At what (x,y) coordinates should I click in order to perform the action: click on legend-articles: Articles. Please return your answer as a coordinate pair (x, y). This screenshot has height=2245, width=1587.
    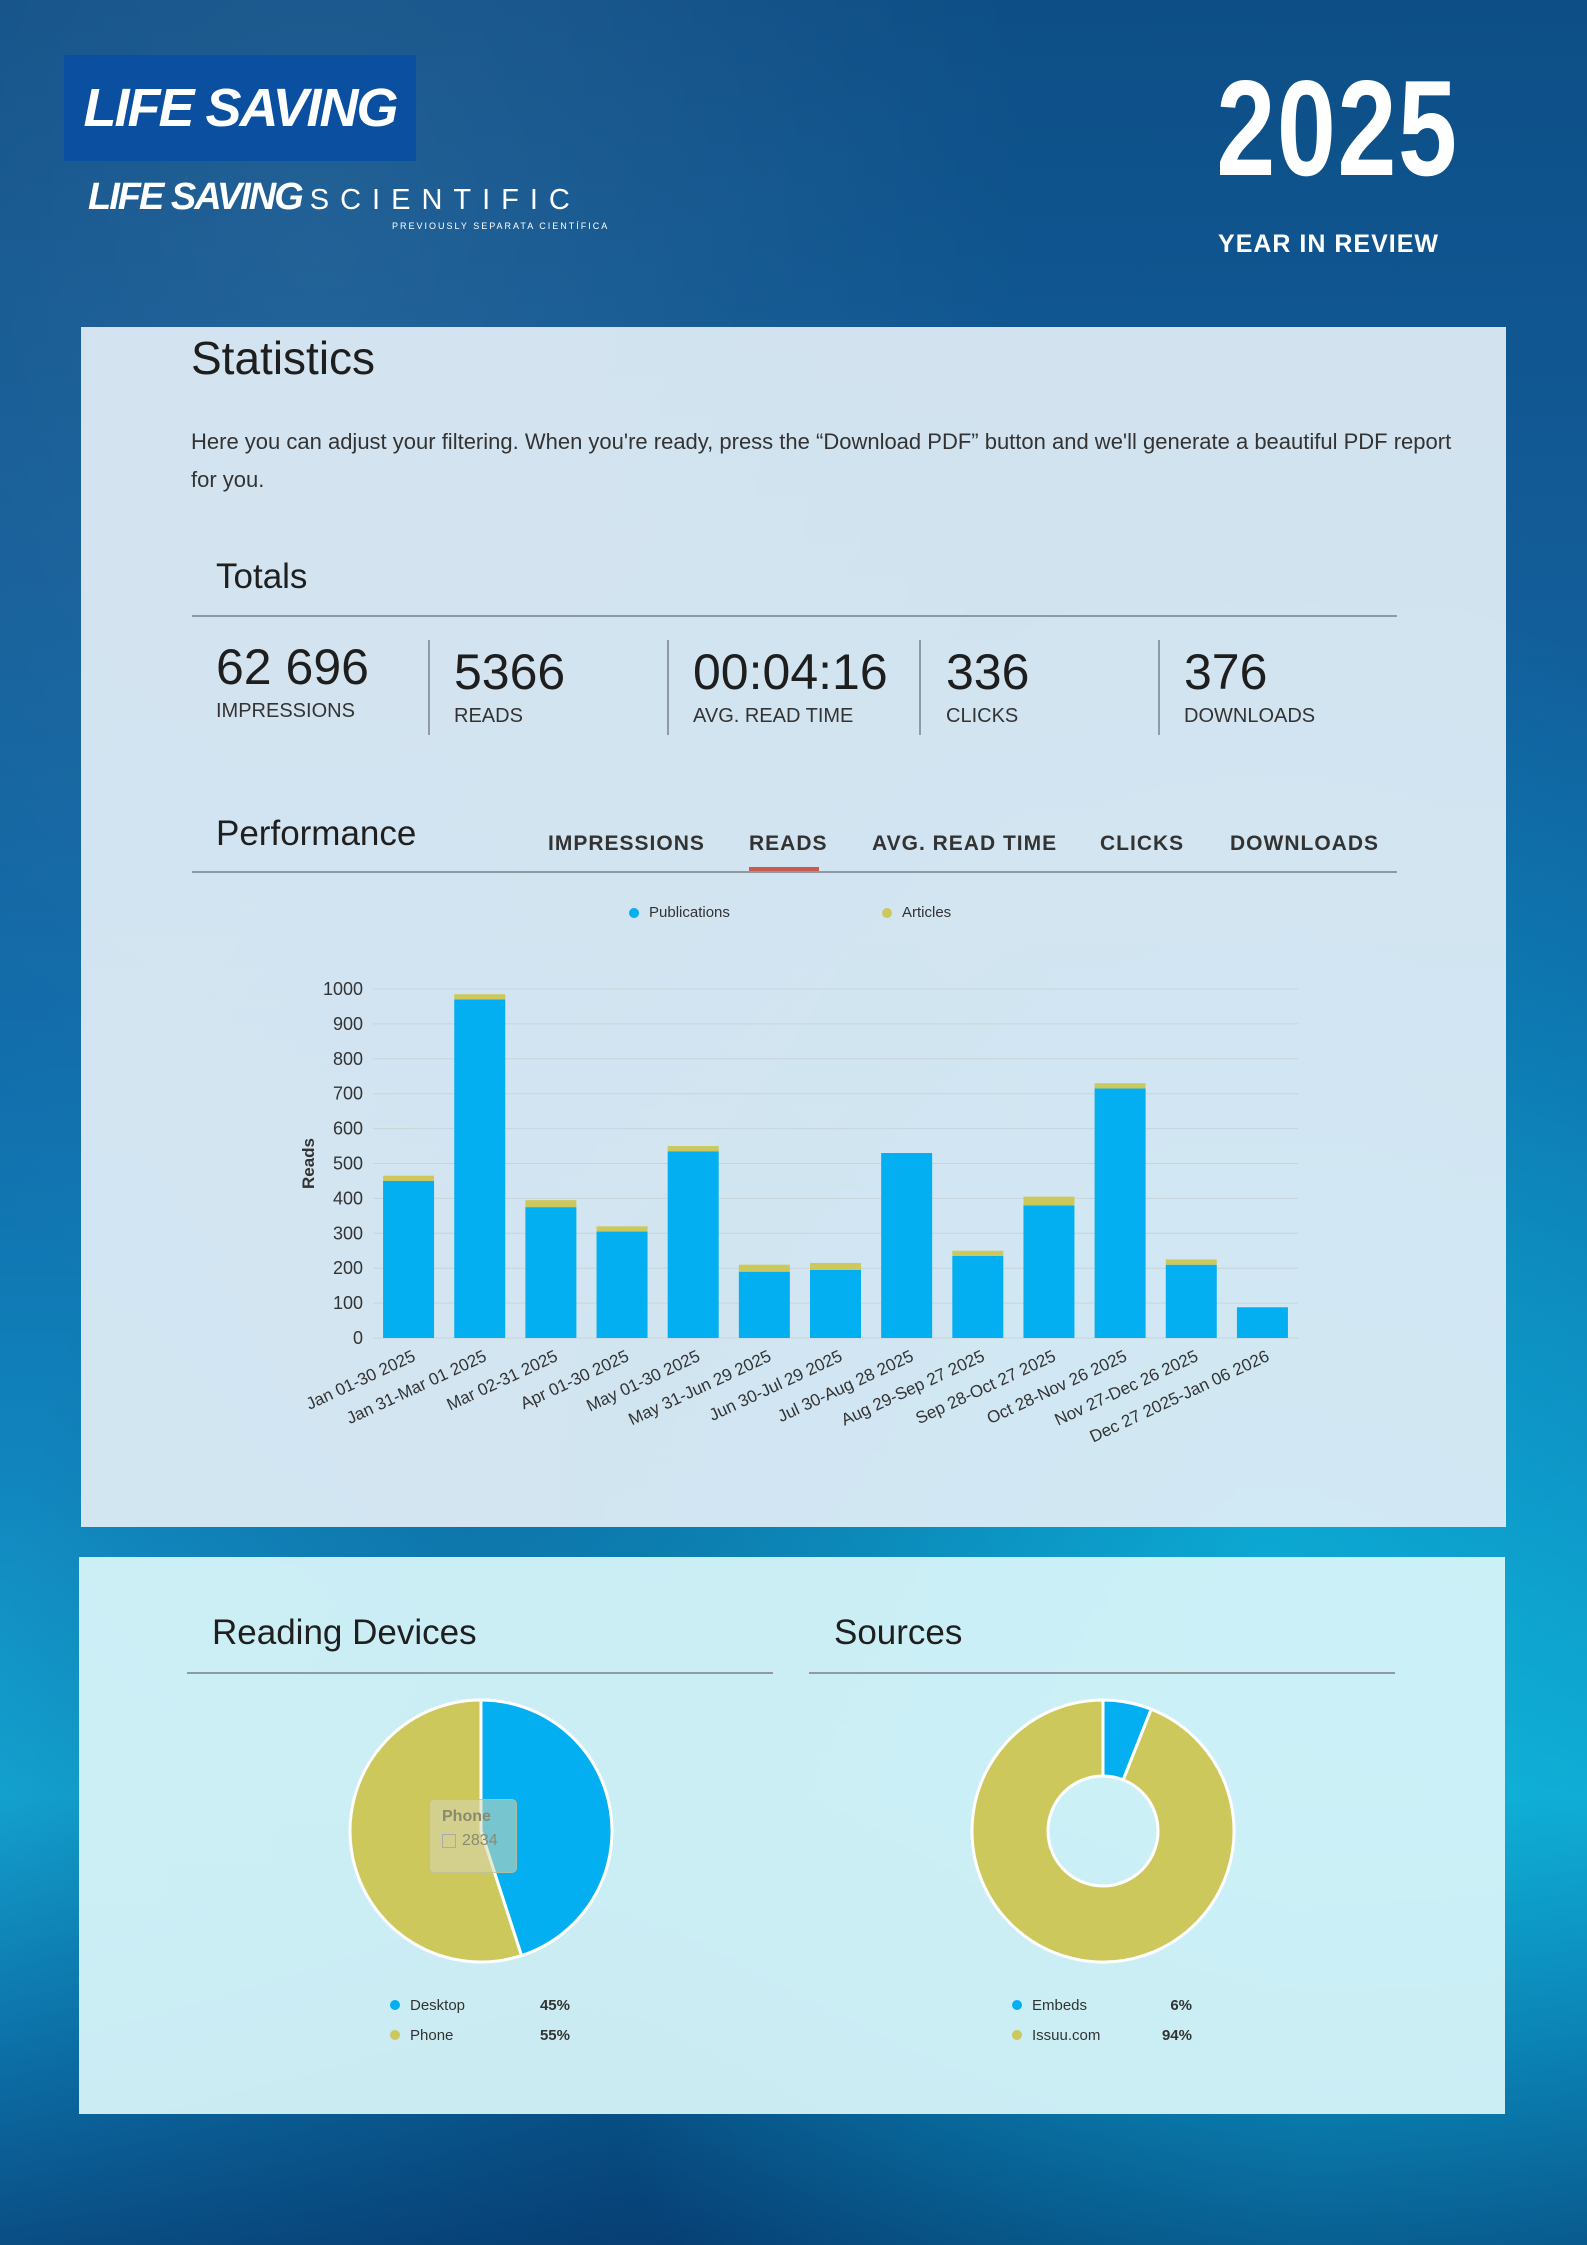
    Looking at the image, I should click on (916, 912).